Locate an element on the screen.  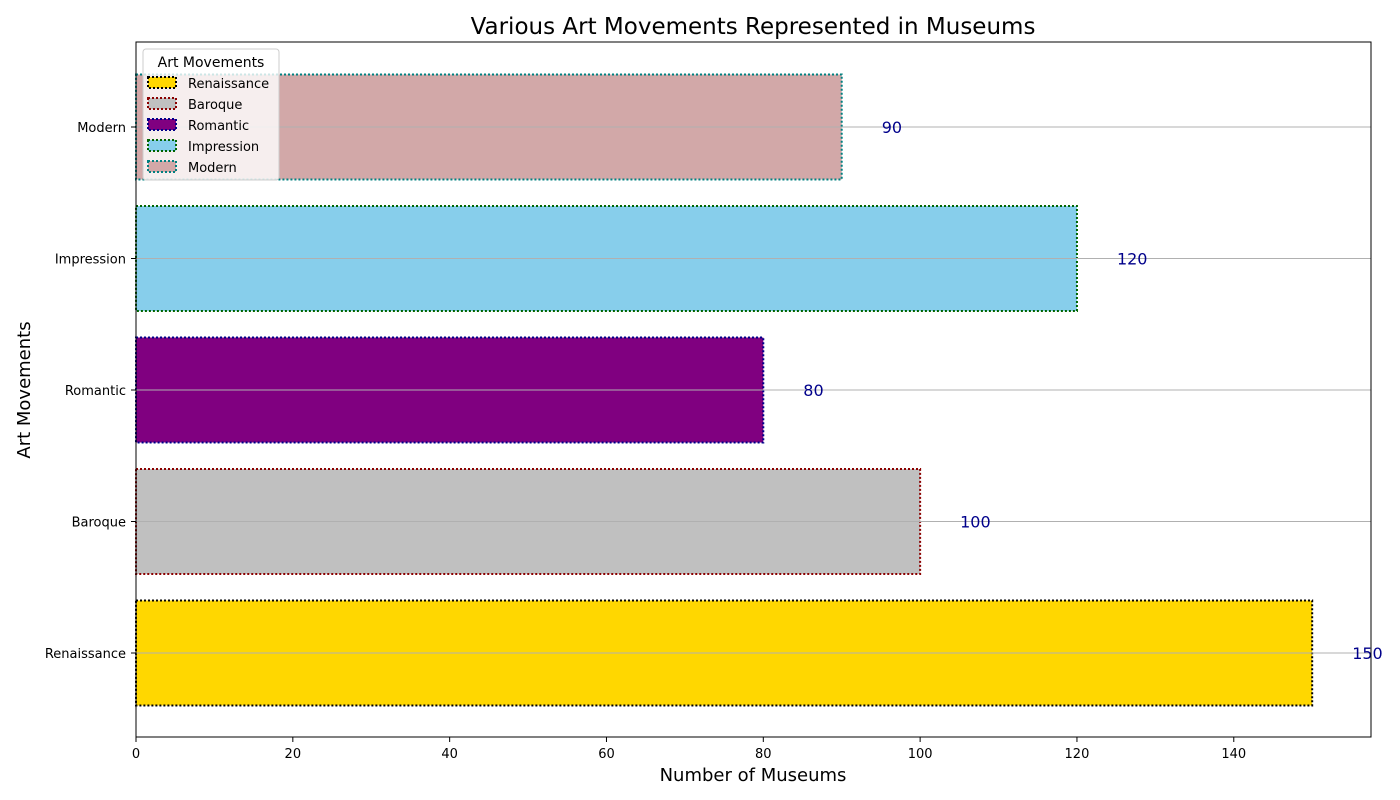
value-label-baroque: 100 is located at coordinates (975, 522).